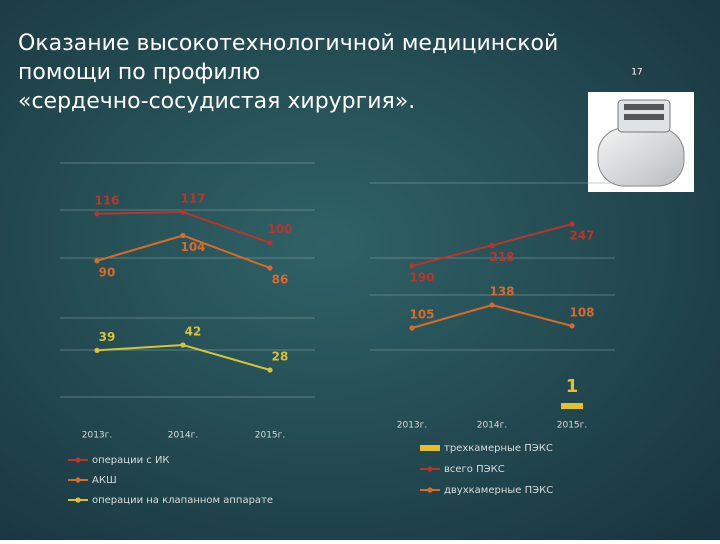  Describe the element at coordinates (280, 280) in the screenshot. I see `data-label: 86` at that location.